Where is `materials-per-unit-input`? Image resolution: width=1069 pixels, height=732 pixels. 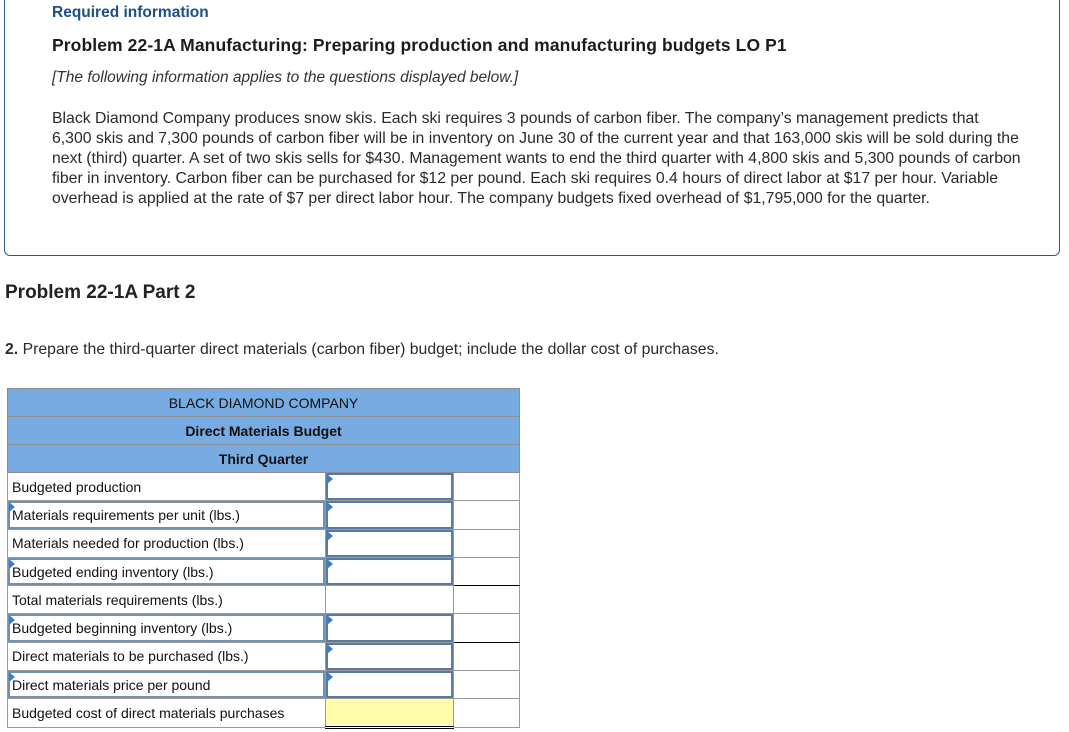
materials-per-unit-input is located at coordinates (389, 515).